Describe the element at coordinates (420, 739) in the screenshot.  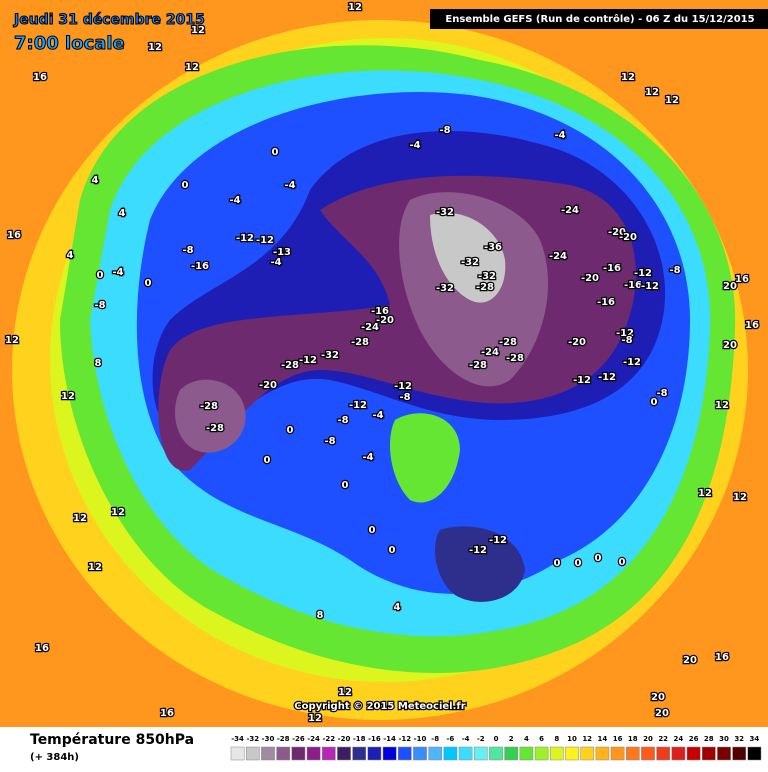
I see `legend-tick-label: -10` at that location.